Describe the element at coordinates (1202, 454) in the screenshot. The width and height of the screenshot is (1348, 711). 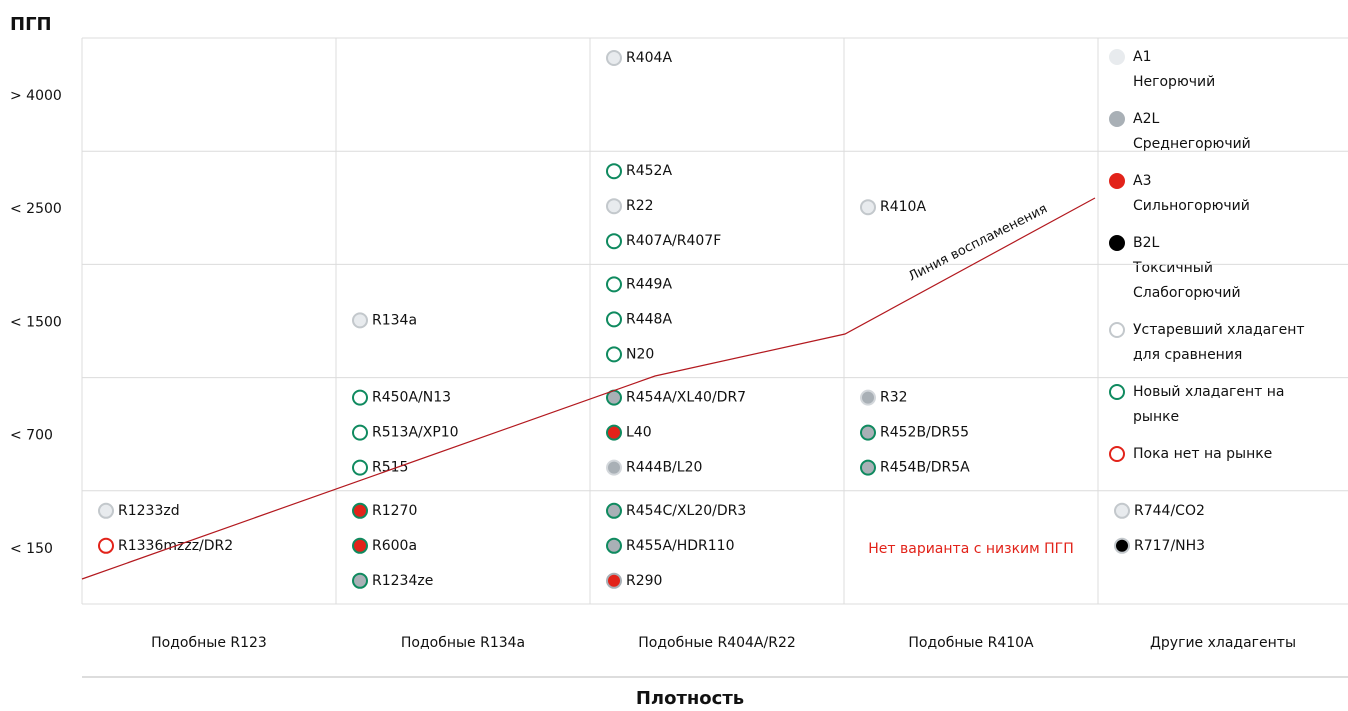
I see `legend-text: Пока нет на рынке` at that location.